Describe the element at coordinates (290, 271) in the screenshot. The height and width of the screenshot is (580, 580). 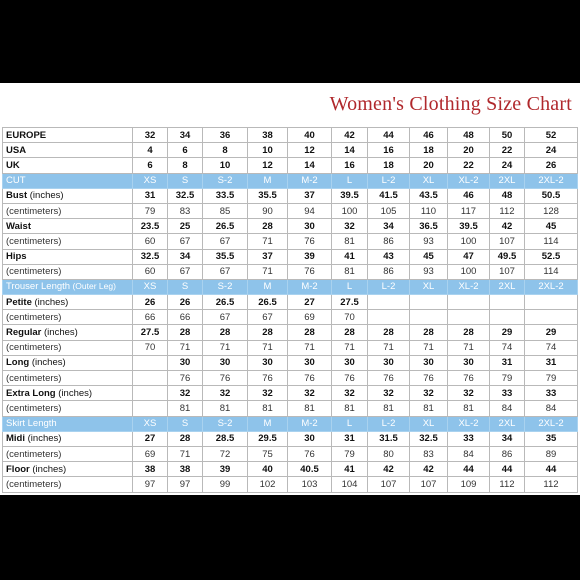
I see `table-row: (centimeters) 60 67 67 71 76 81 86 93 100 107 114` at that location.